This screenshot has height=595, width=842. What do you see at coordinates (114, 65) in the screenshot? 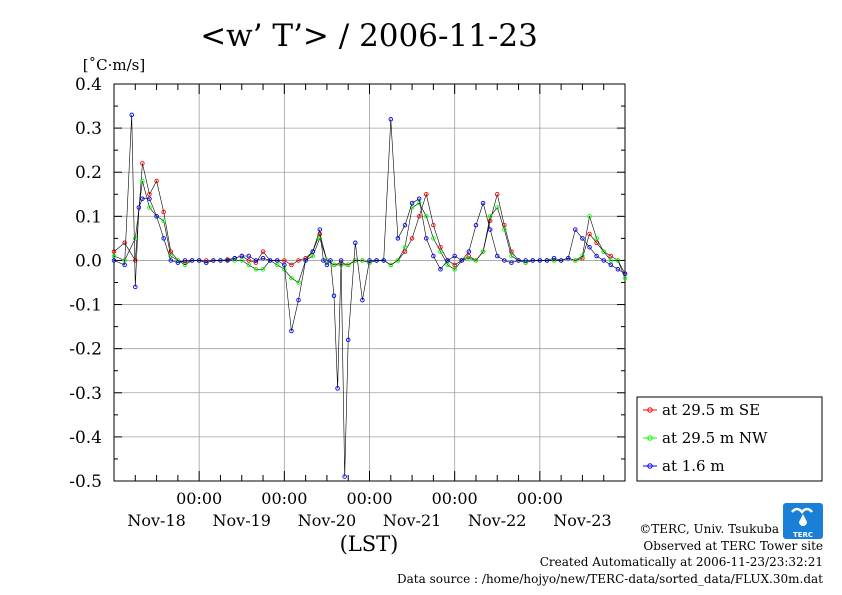
I see `y-axis-label: [˚C·m/s]` at bounding box center [114, 65].